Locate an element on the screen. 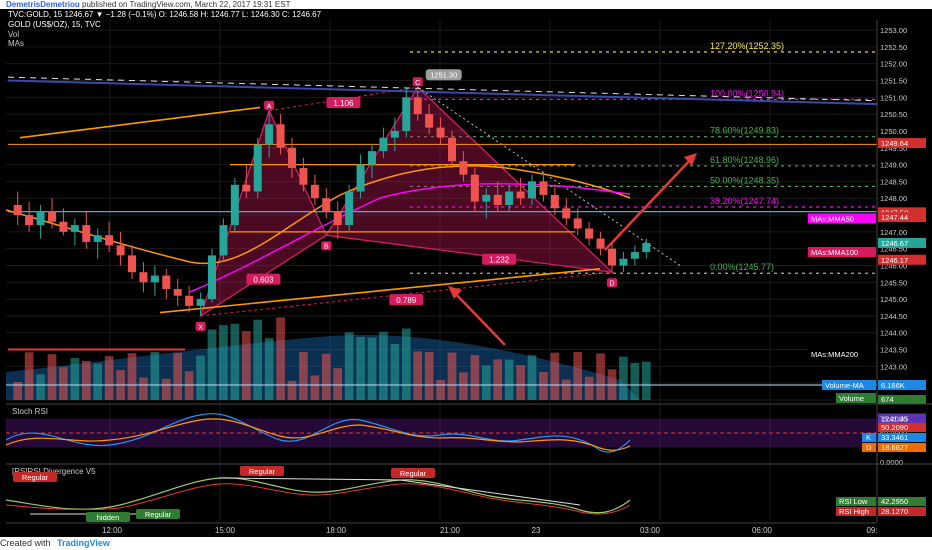 The width and height of the screenshot is (932, 550). divergence-label: hidden is located at coordinates (108, 517).